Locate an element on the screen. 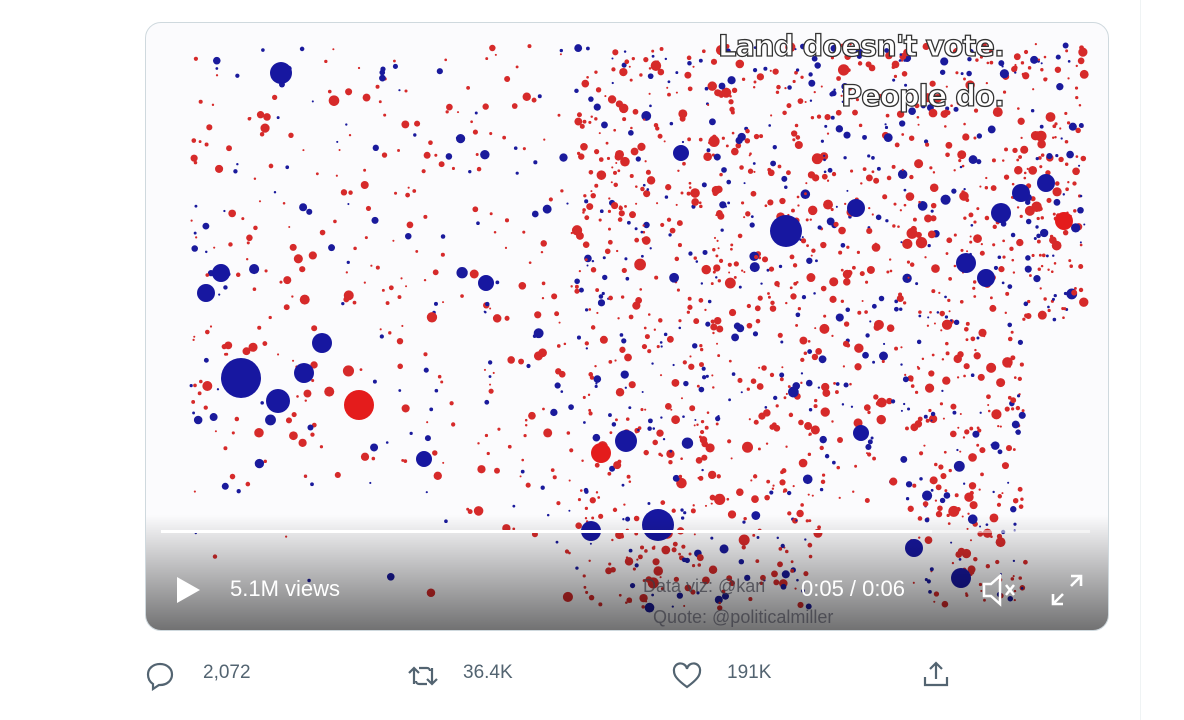 The width and height of the screenshot is (1184, 720). progress-fill is located at coordinates (547, 531).